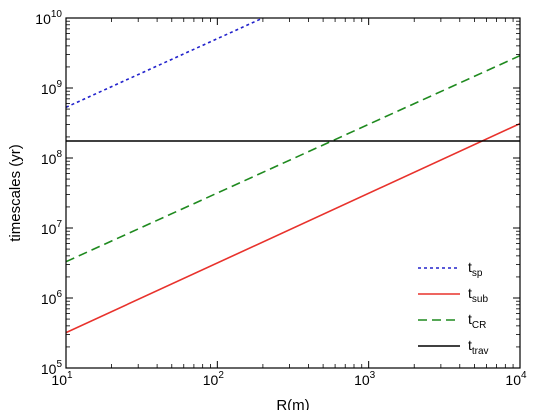 The width and height of the screenshot is (550, 410). I want to click on x-tick-label: 10³, so click(365, 379).